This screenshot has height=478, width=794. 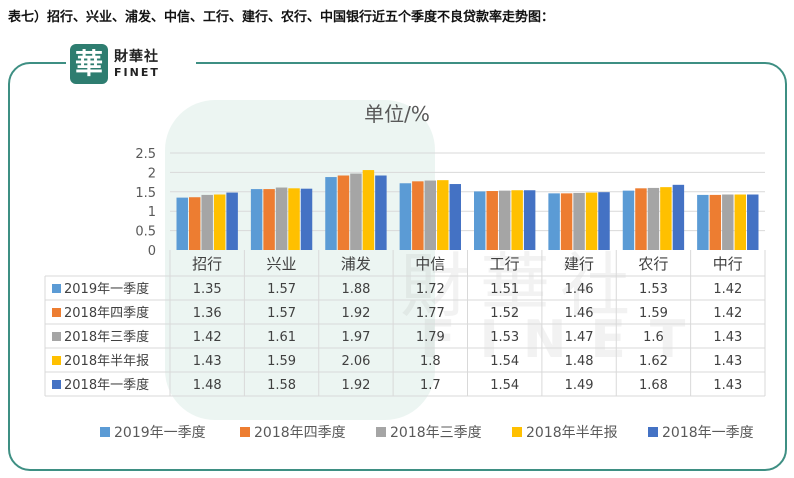 I want to click on table-cell-value: 1.8, so click(x=430, y=361).